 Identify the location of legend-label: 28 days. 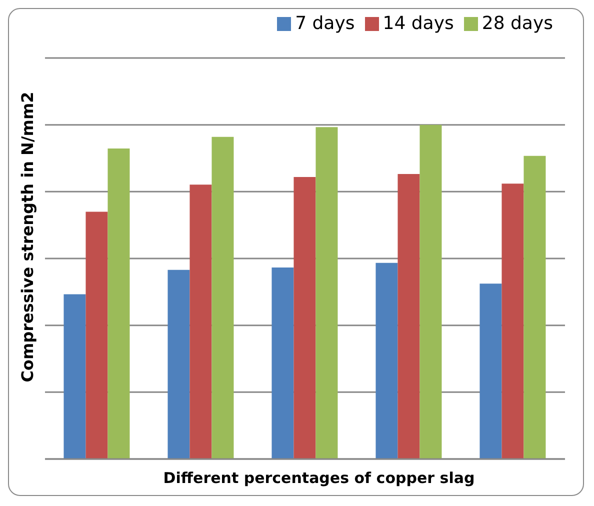
(517, 23).